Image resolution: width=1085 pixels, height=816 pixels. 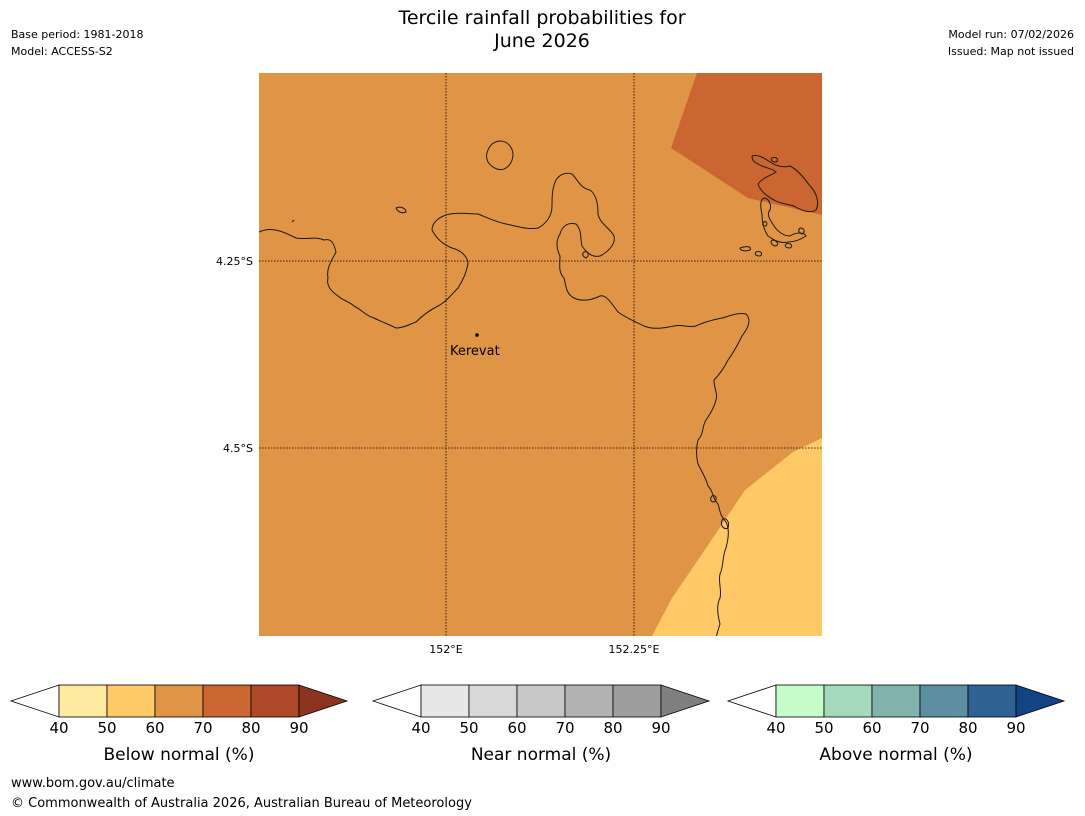 What do you see at coordinates (179, 755) in the screenshot?
I see `colorbar-title: Below normal (%)` at bounding box center [179, 755].